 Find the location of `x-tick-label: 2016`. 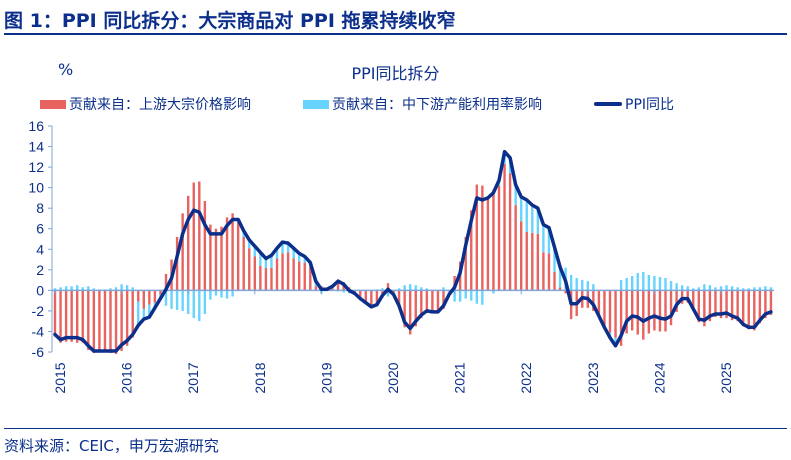

x-tick-label: 2016 is located at coordinates (127, 377).